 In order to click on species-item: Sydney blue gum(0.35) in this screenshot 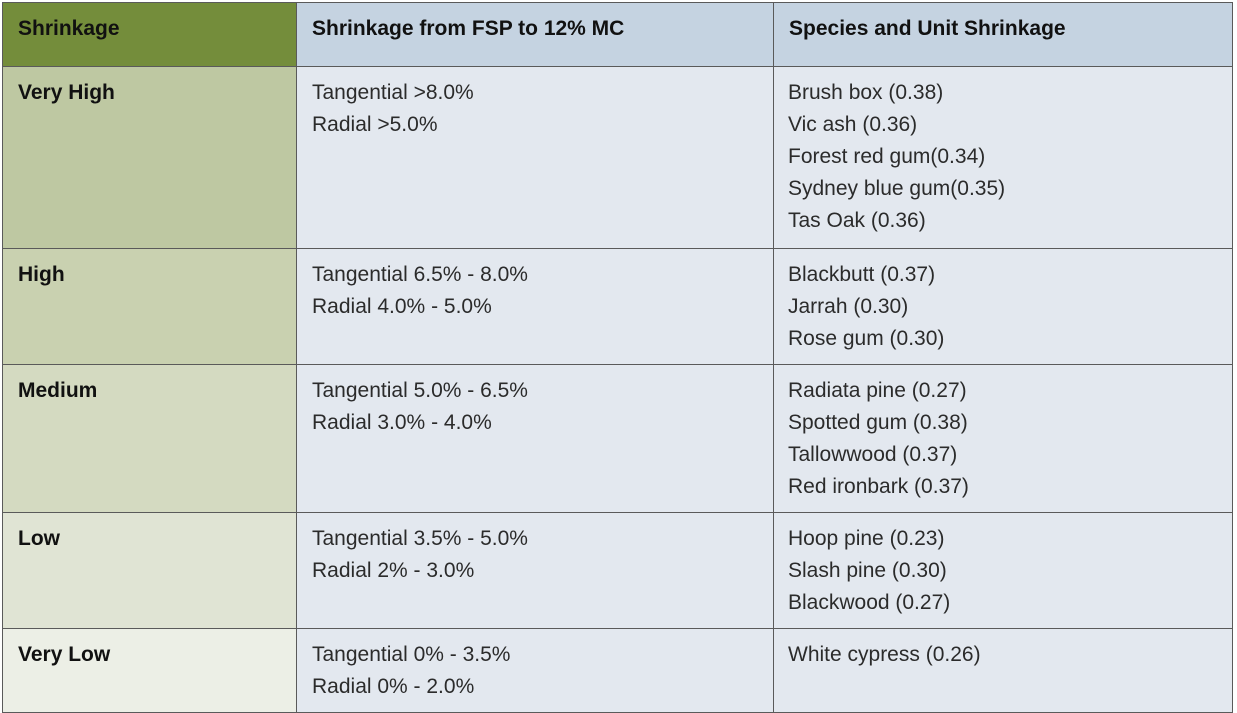, I will do `click(897, 188)`.